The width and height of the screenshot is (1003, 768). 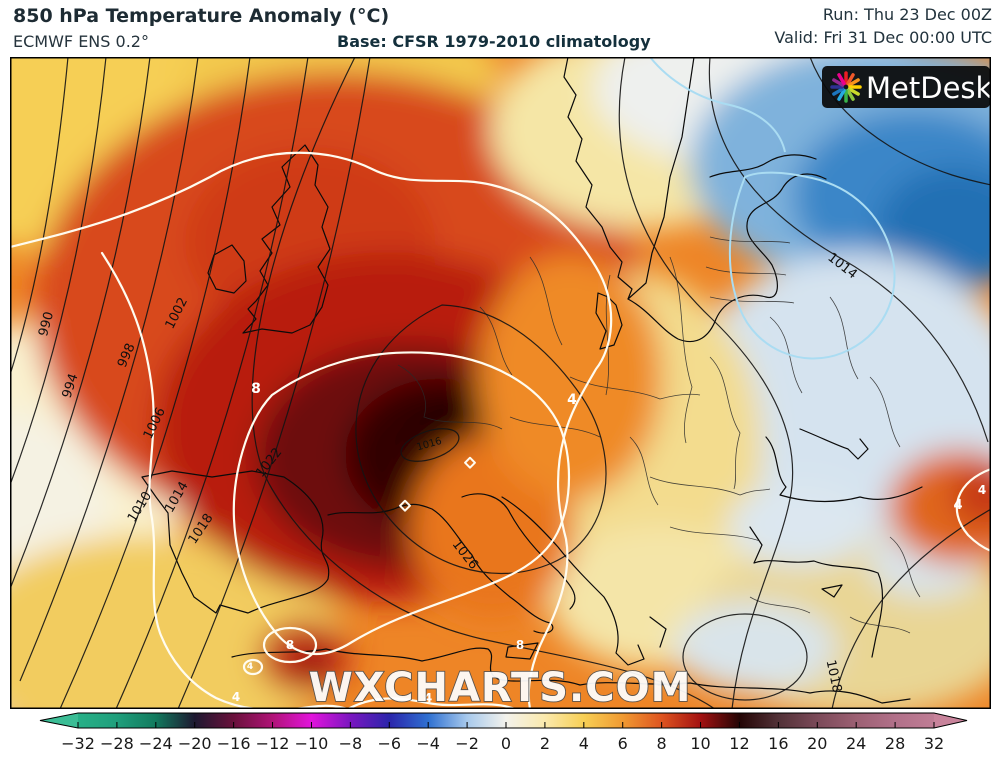 I want to click on colorbar-tick-label: 24, so click(x=856, y=743).